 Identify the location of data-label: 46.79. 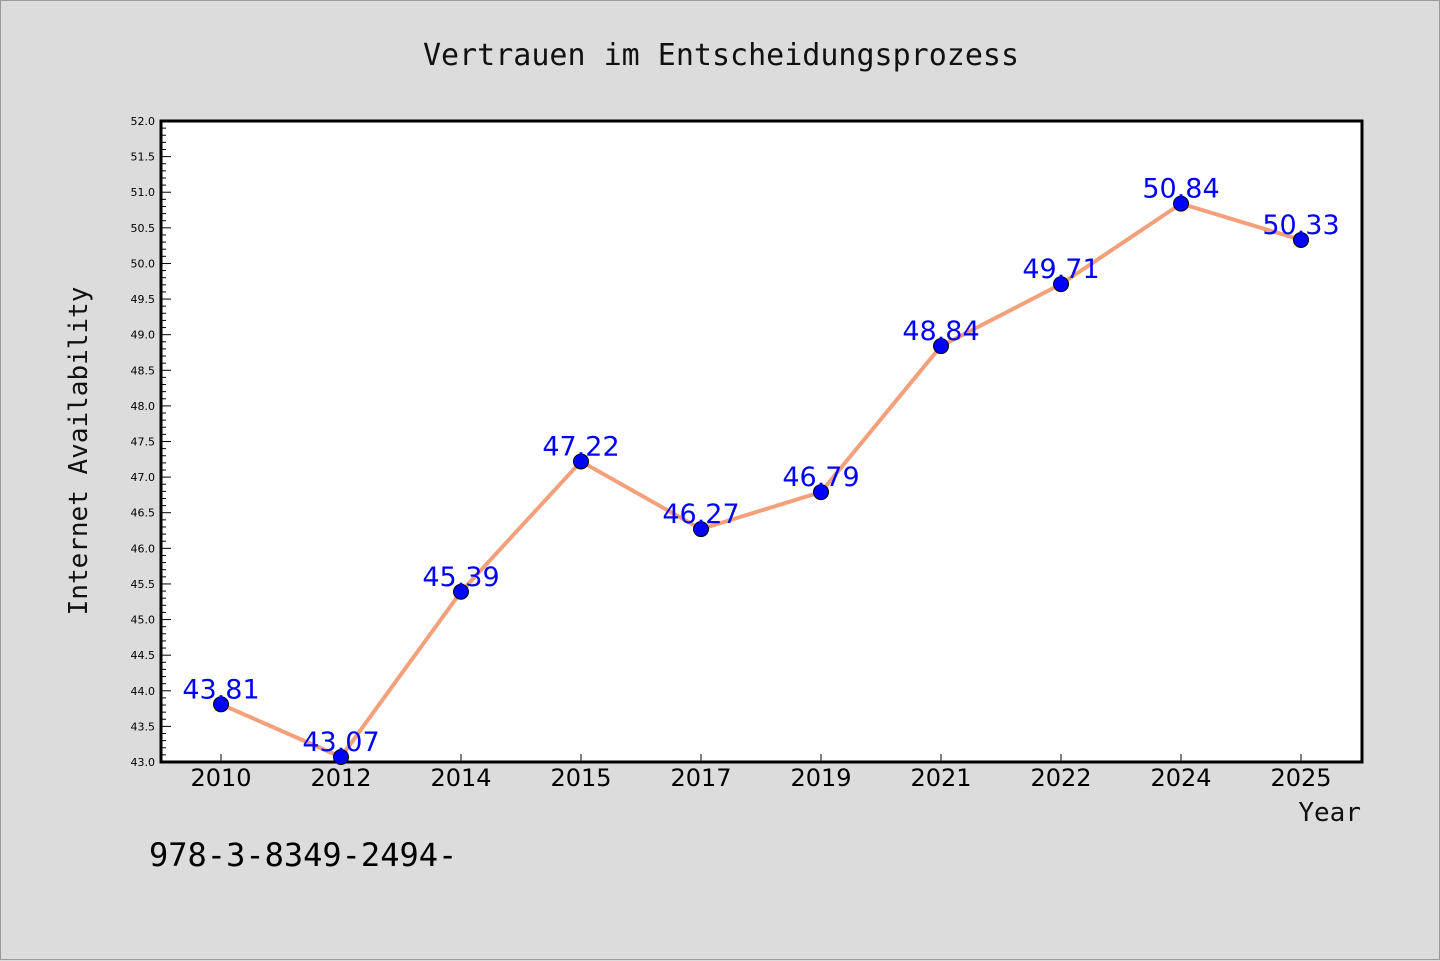
(820, 477).